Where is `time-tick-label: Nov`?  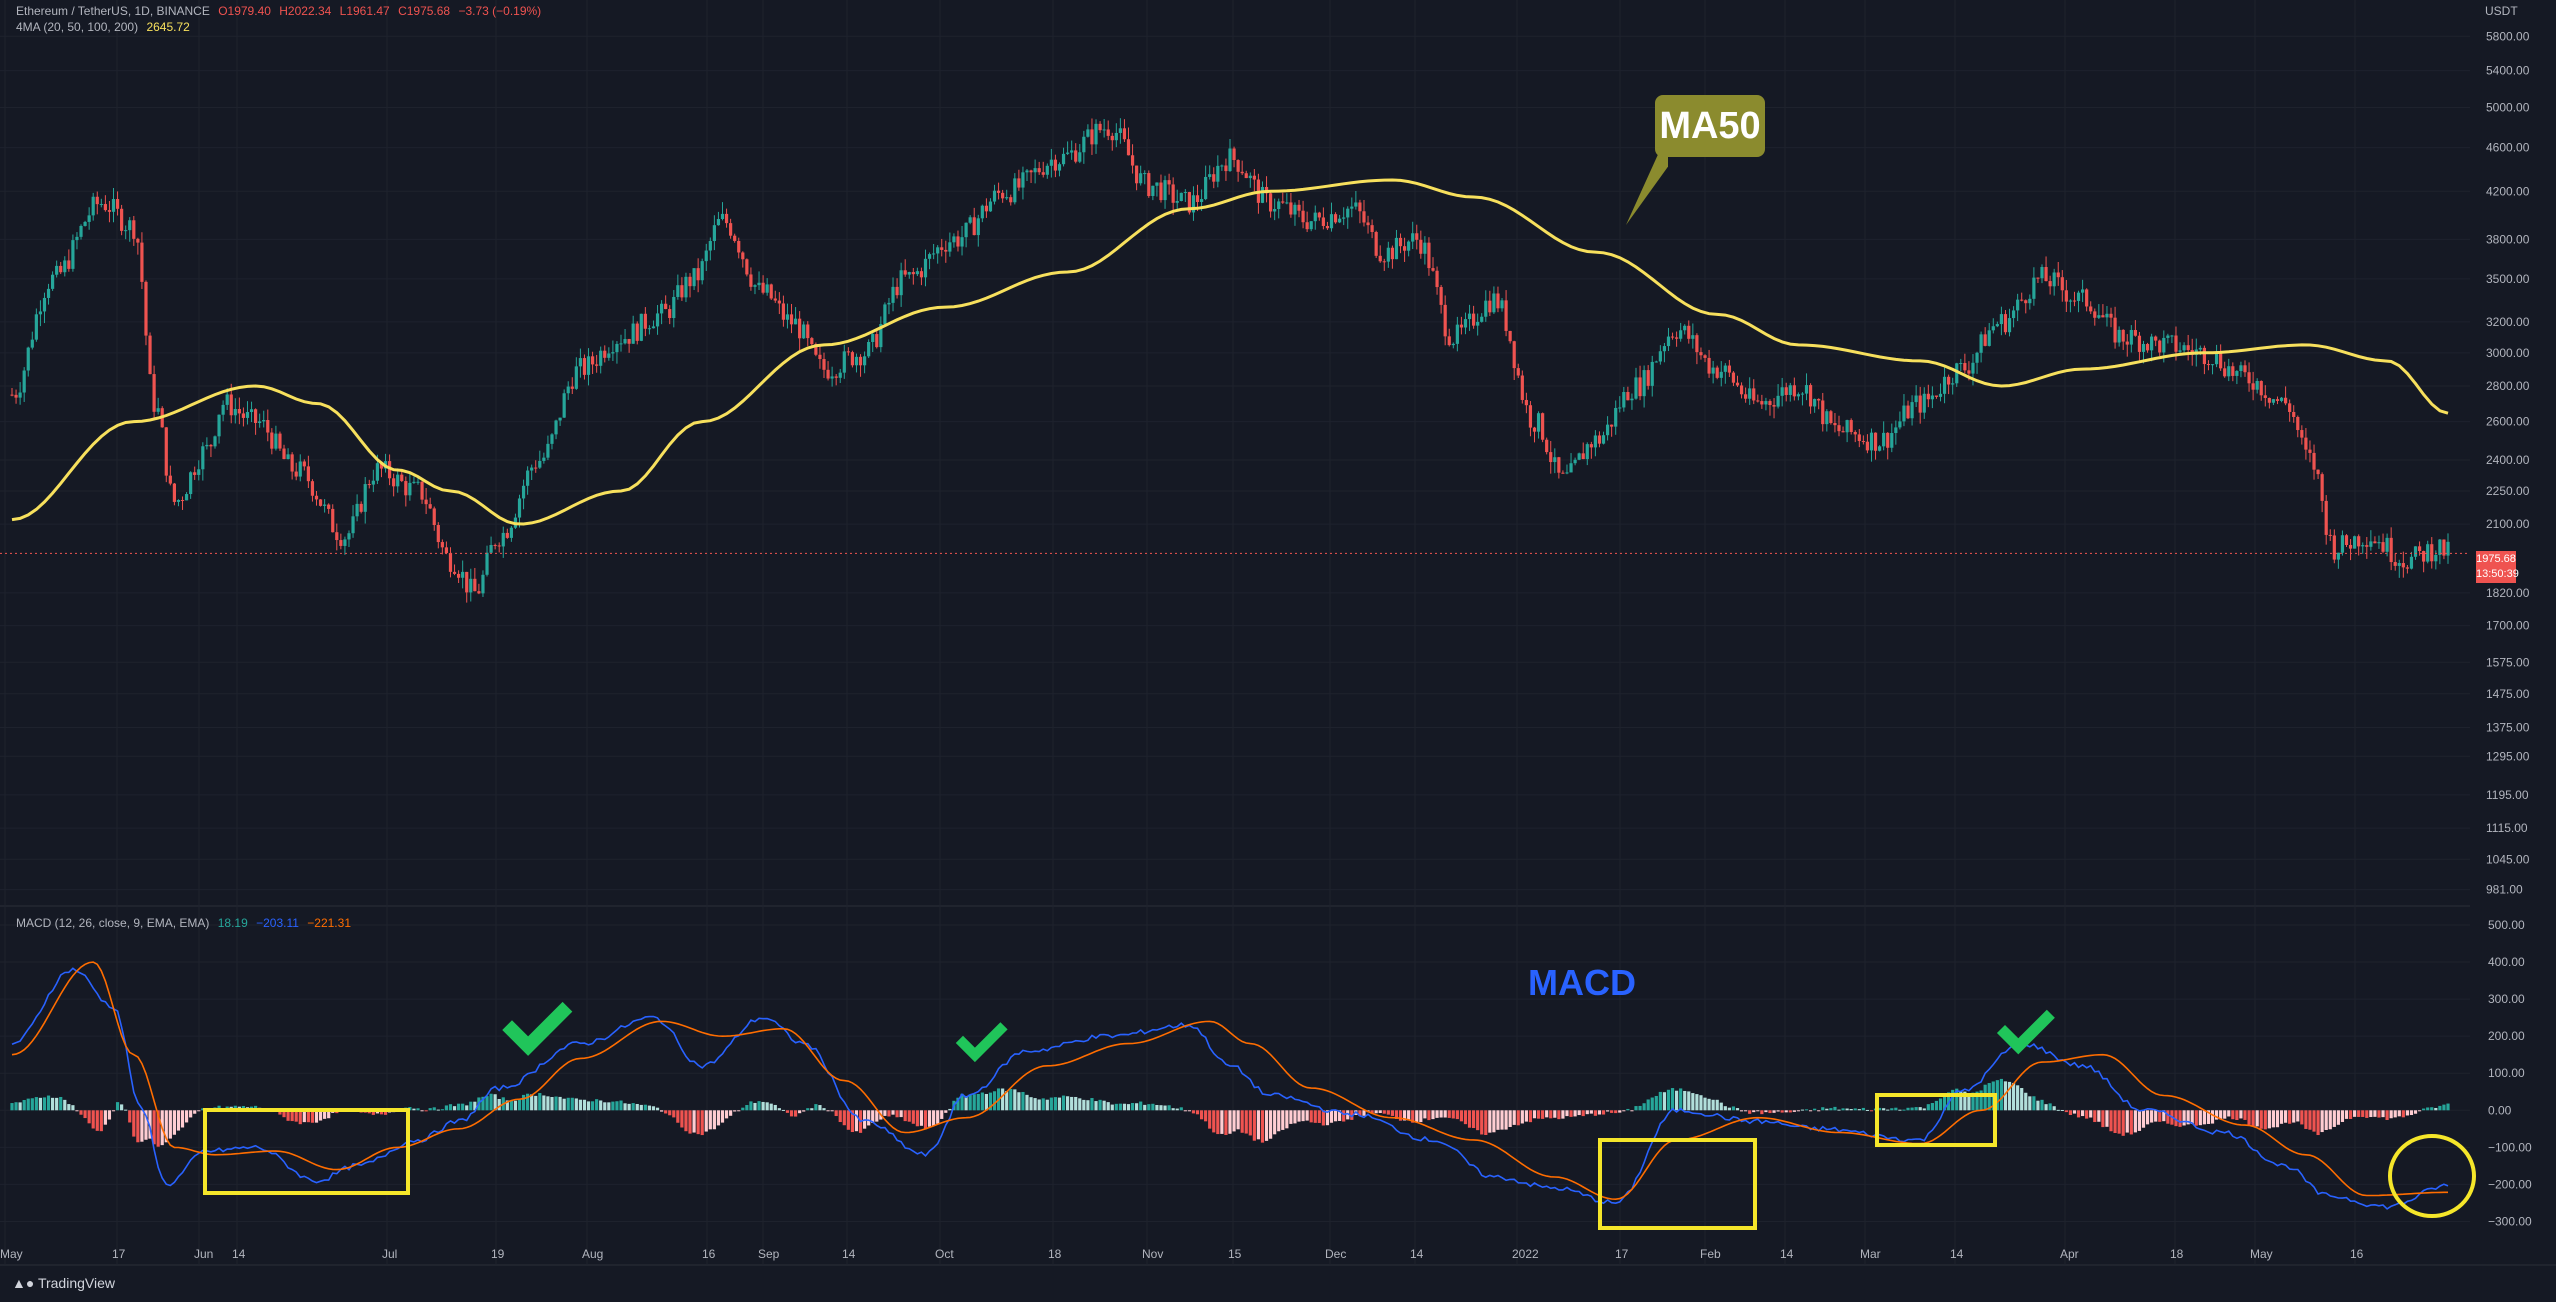 time-tick-label: Nov is located at coordinates (1152, 1254).